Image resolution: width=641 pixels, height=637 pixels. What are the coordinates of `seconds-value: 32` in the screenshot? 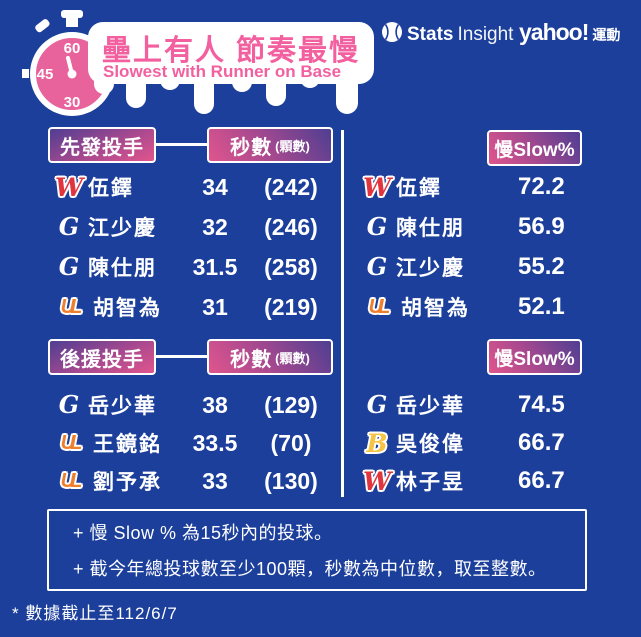 It's located at (215, 226).